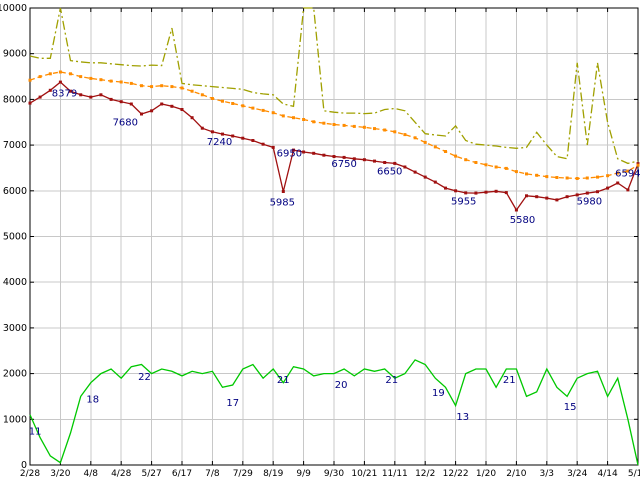  What do you see at coordinates (15, 54) in the screenshot?
I see `svg-text: 9000` at bounding box center [15, 54].